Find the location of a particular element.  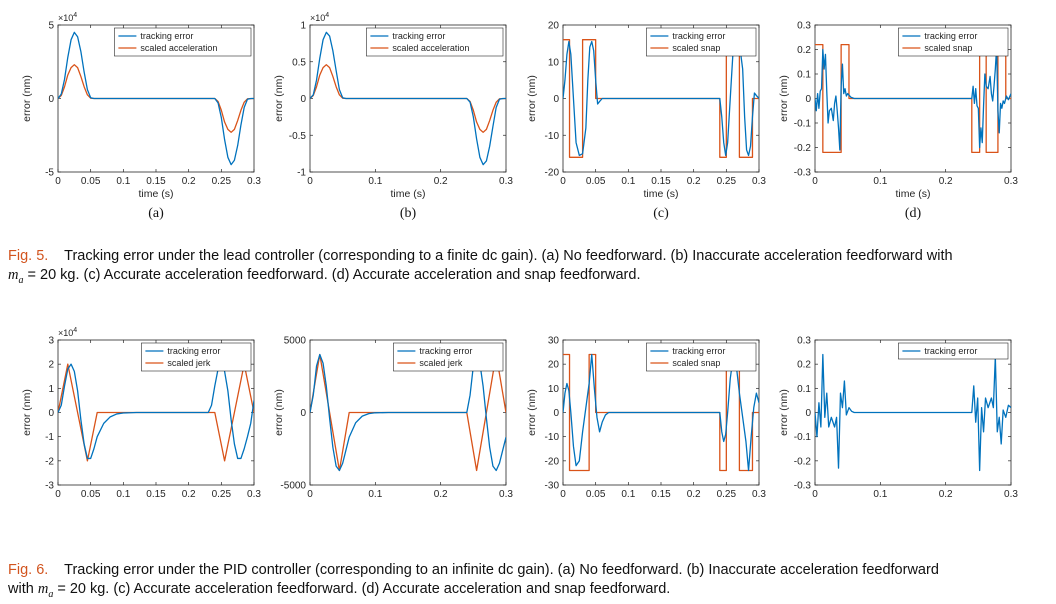

figure-5-label: Fig. 5. is located at coordinates (28, 256).